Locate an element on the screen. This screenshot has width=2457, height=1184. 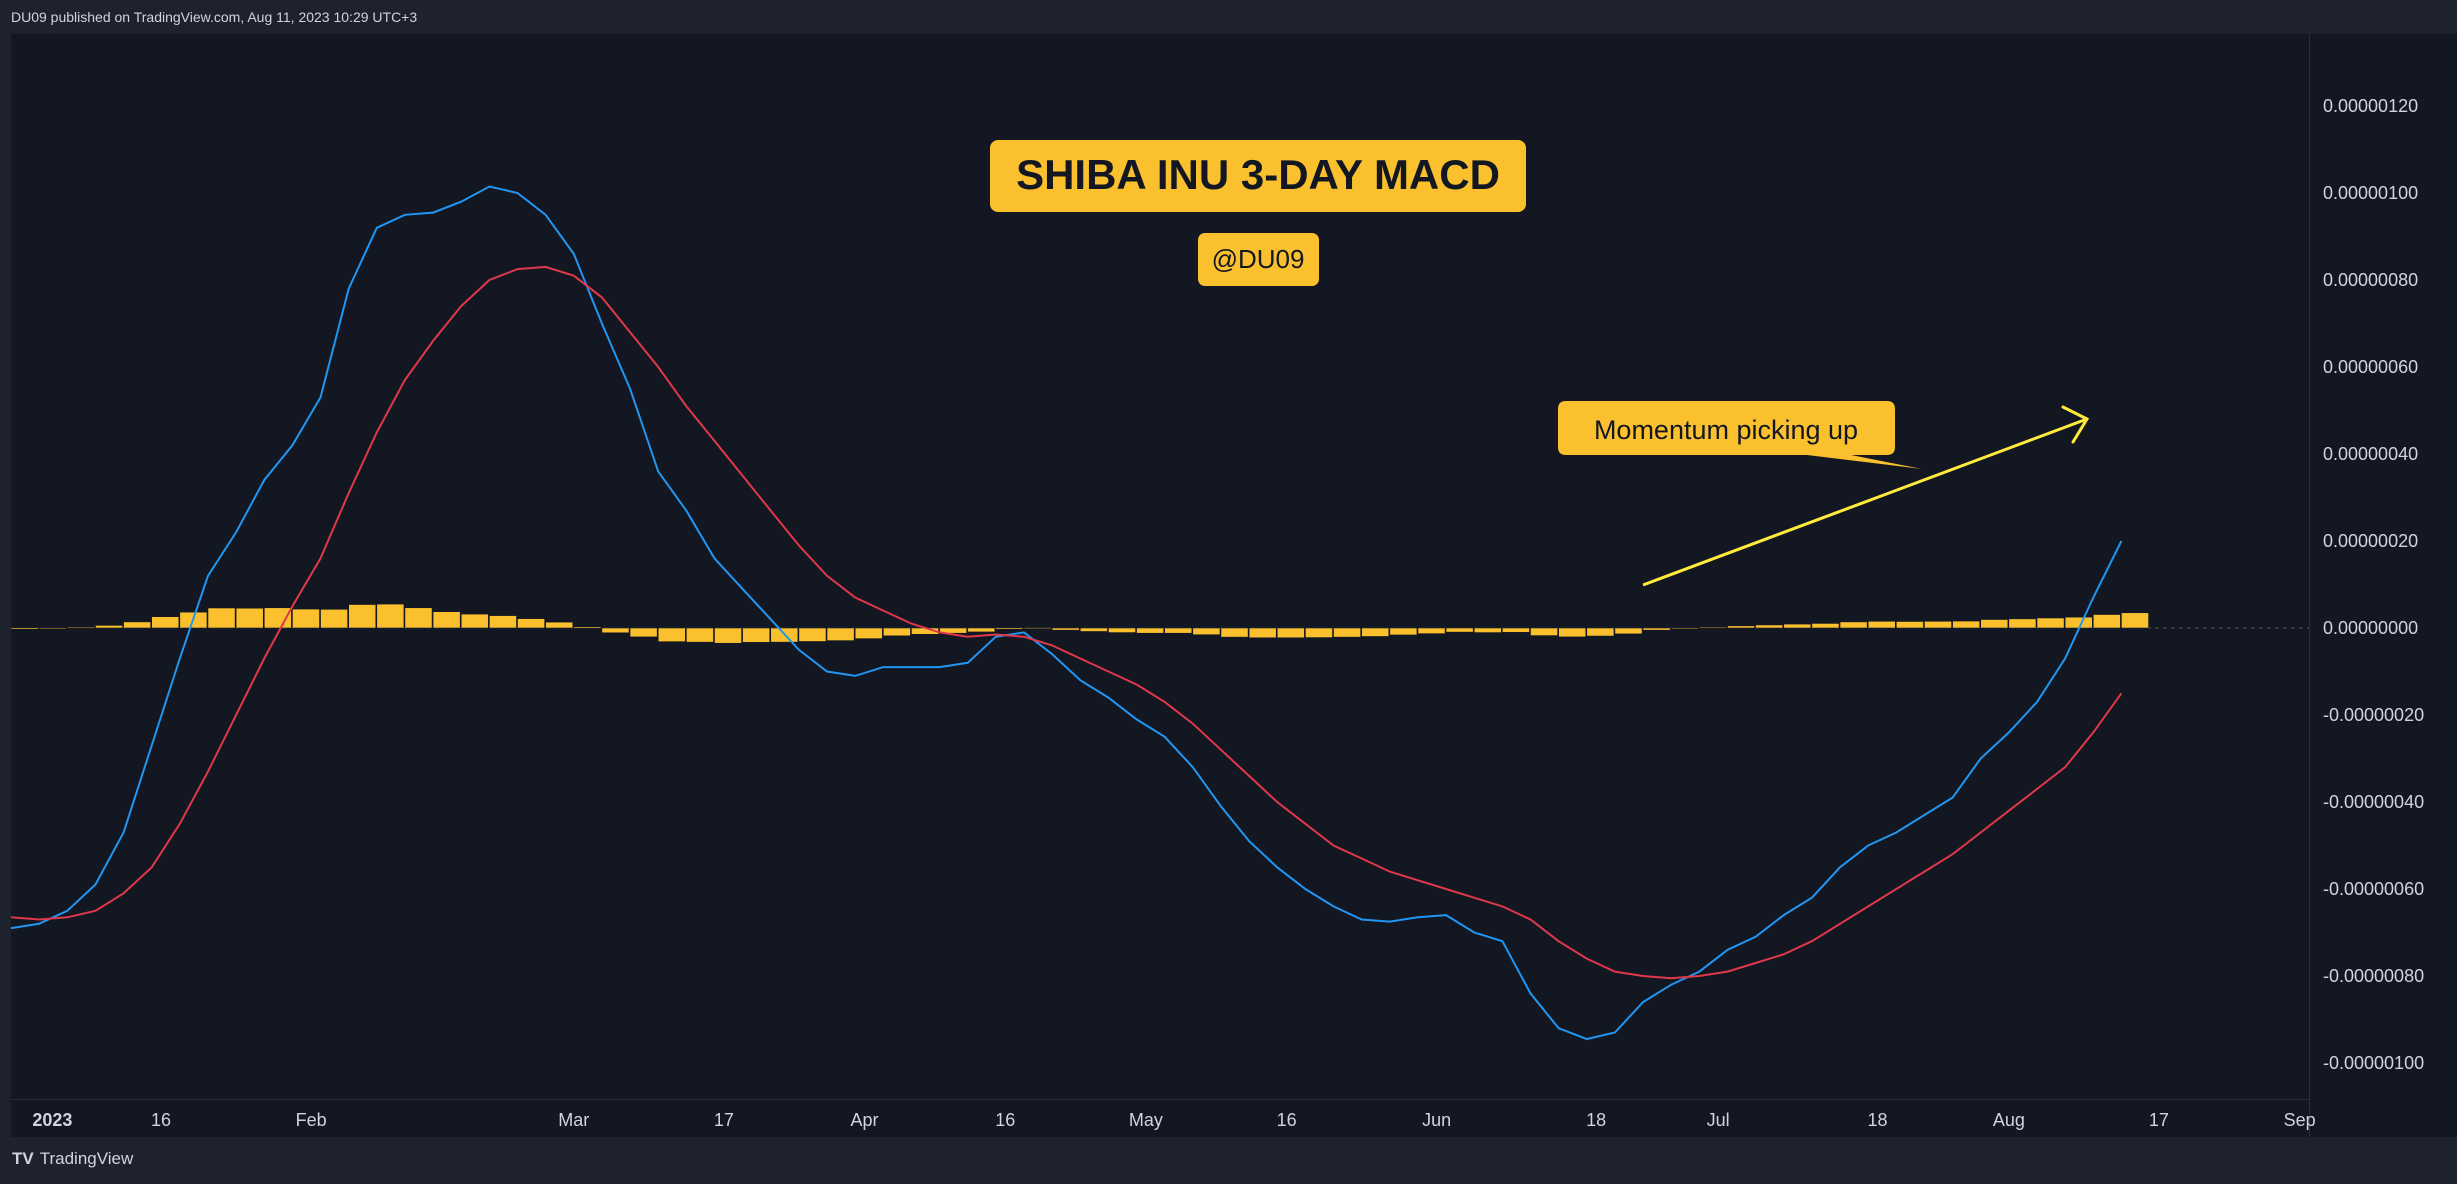
y-tick-label: 0.00000060 is located at coordinates (2370, 367).